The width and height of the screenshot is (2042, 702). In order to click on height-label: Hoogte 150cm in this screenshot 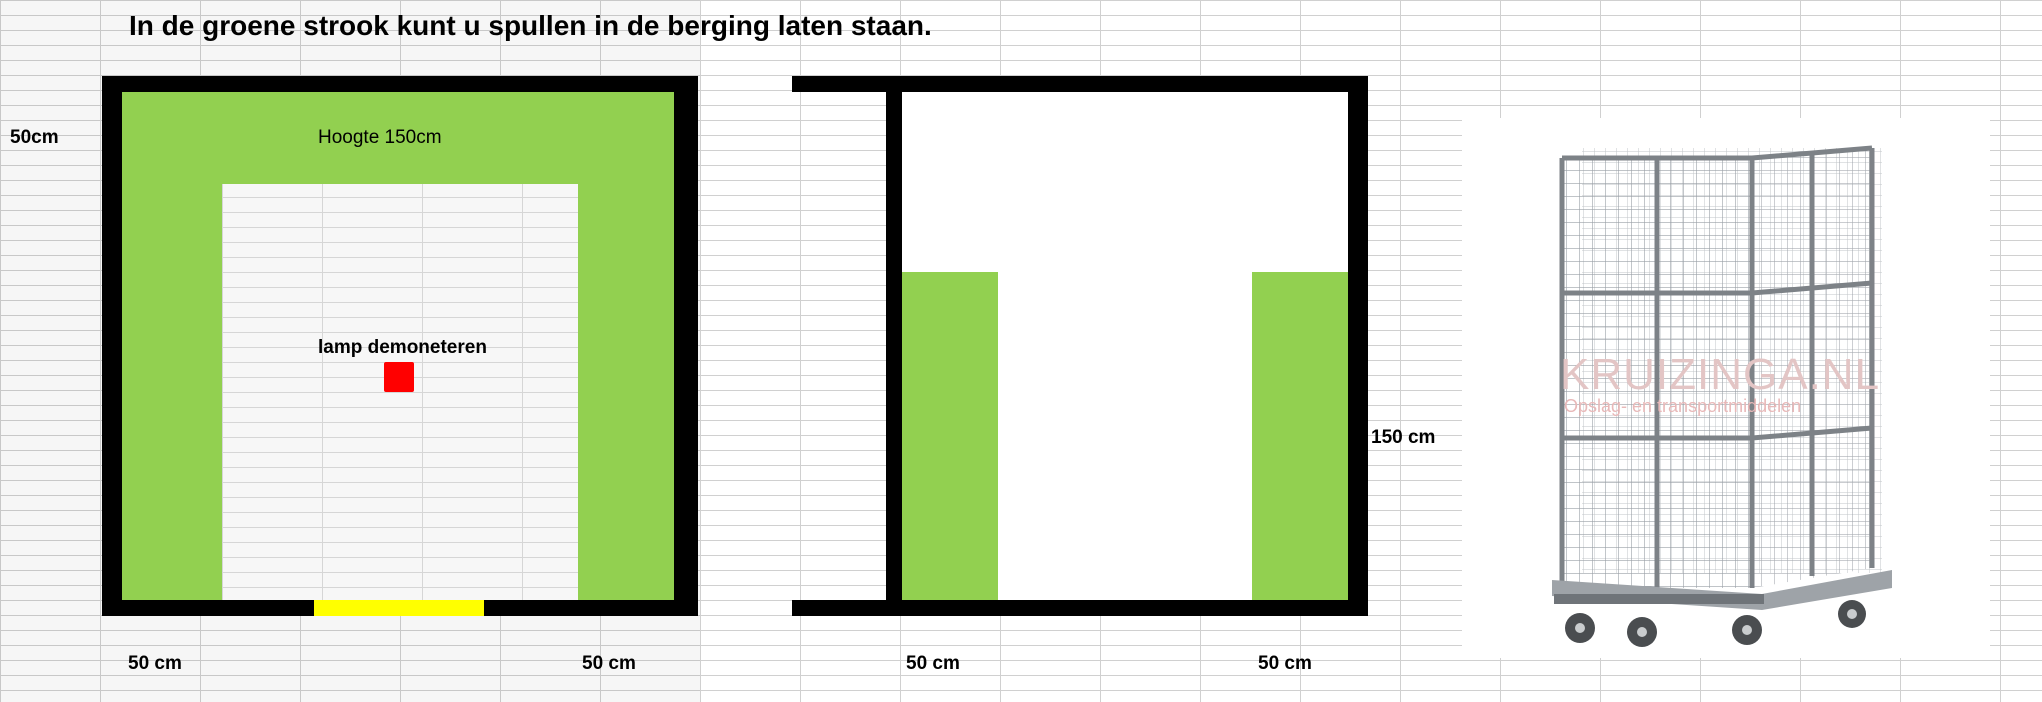, I will do `click(380, 137)`.